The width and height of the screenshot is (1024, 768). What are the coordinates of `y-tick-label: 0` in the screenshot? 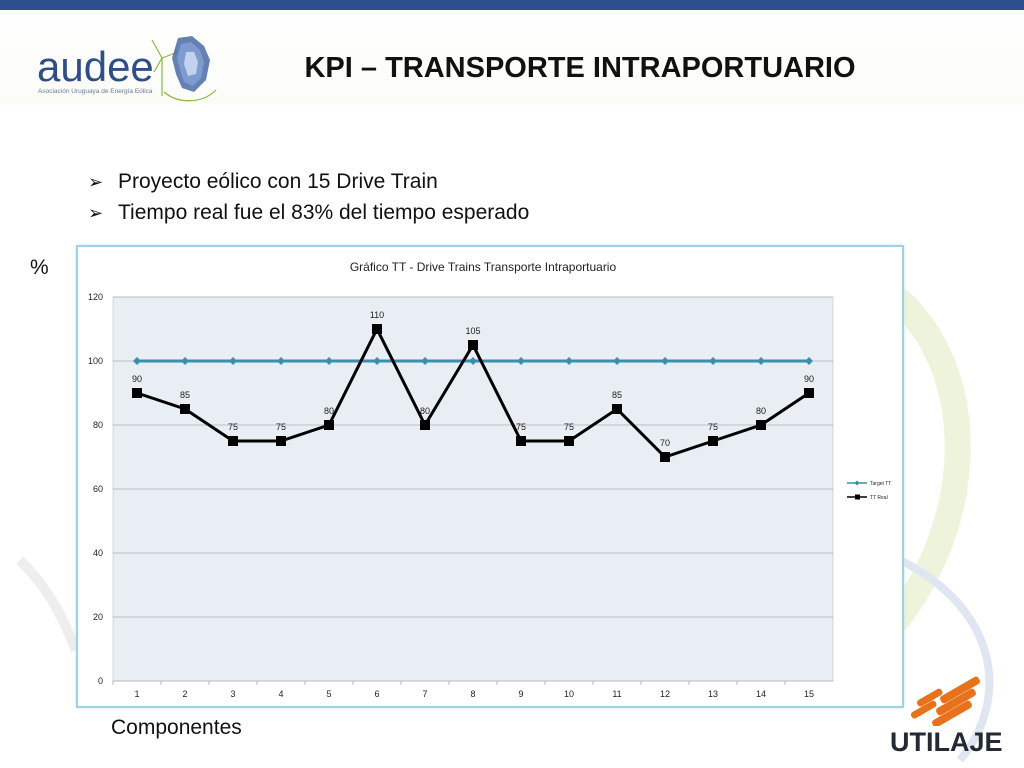 It's located at (100, 681).